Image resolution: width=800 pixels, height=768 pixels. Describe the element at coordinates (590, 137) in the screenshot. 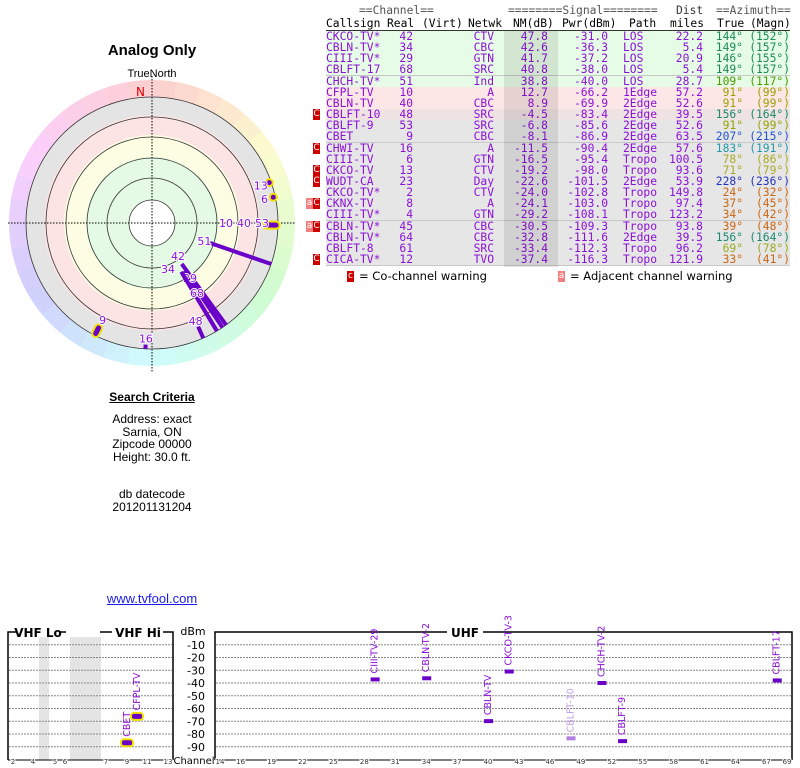

I see `cell-pwr: -86.9` at that location.